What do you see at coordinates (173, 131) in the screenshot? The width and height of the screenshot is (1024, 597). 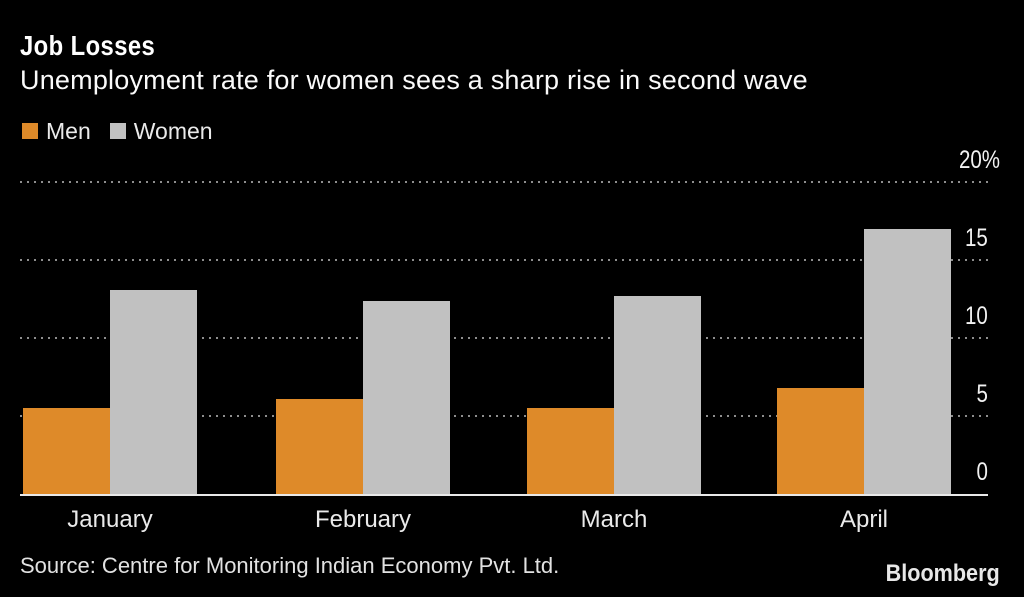 I see `legend-label-women: Women` at bounding box center [173, 131].